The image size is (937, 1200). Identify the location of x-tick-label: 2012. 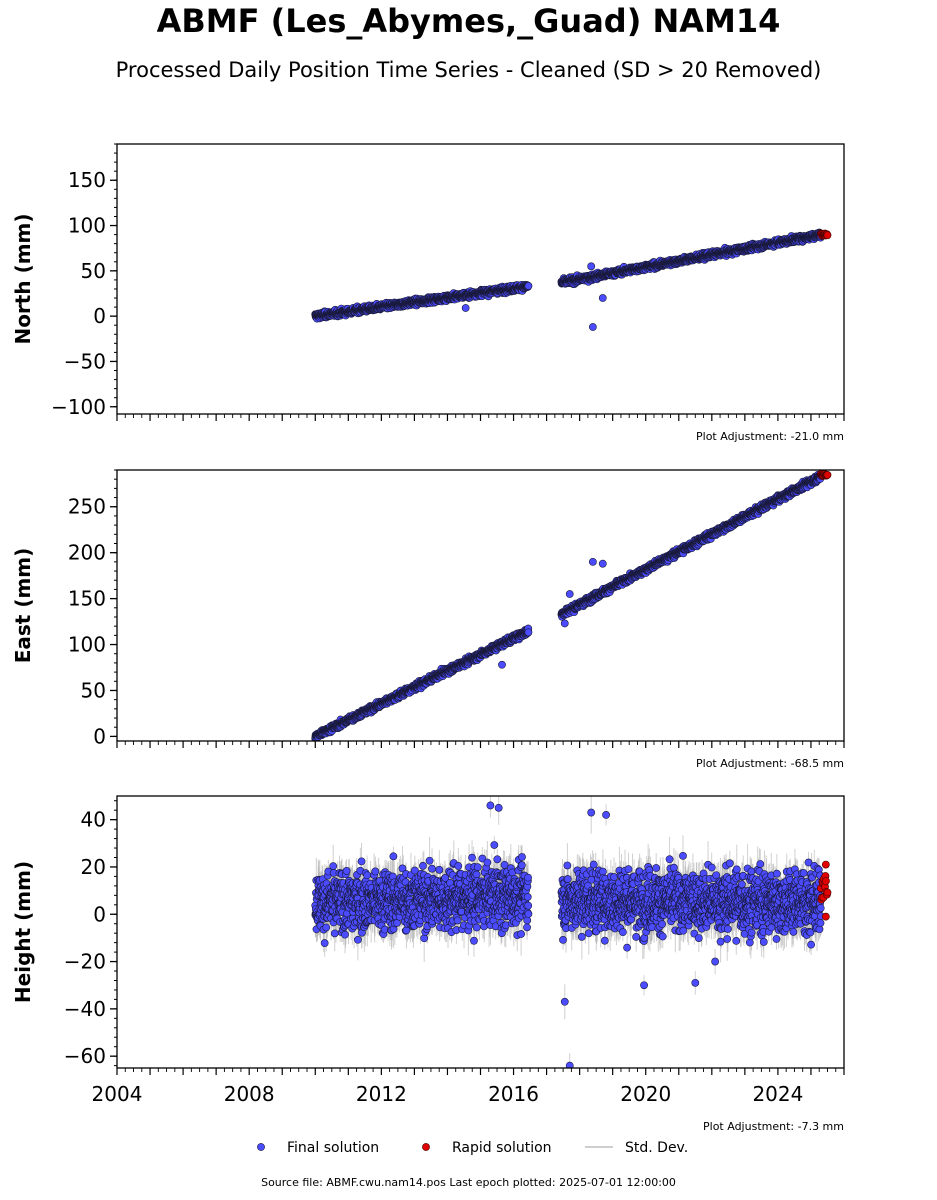
(381, 1094).